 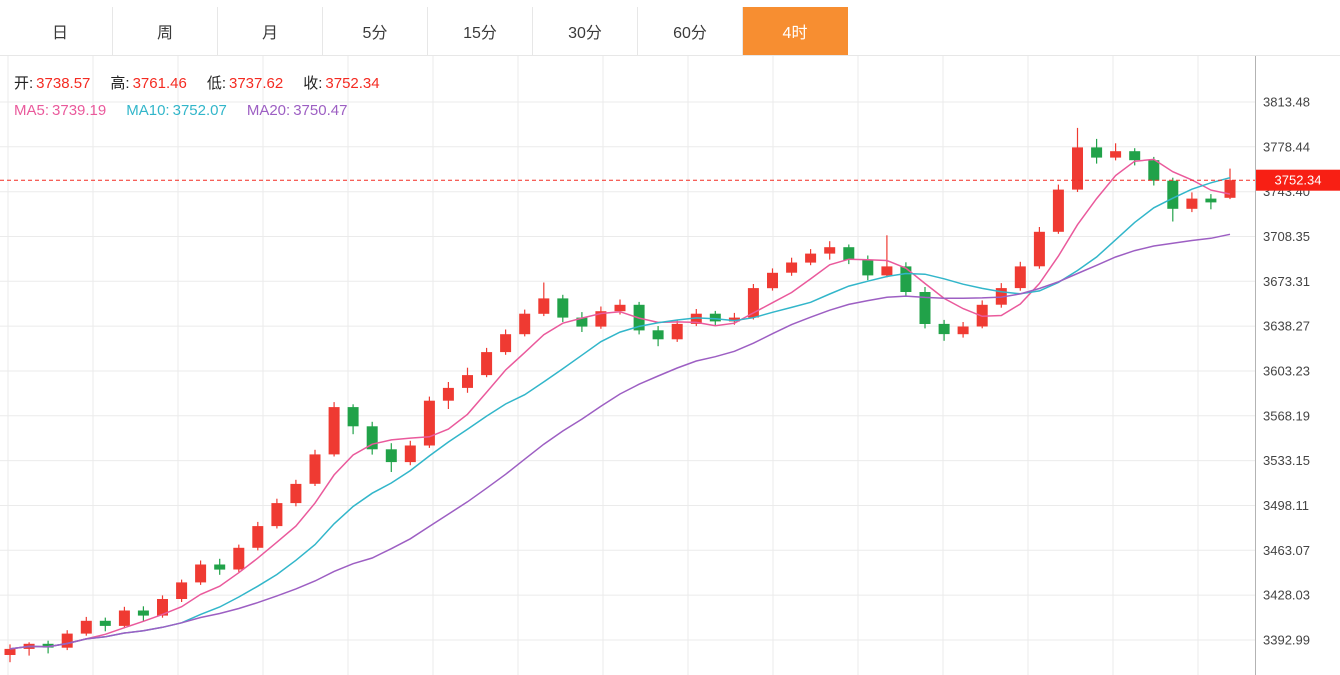 I want to click on ma10-value: 3752.07, so click(x=199, y=110).